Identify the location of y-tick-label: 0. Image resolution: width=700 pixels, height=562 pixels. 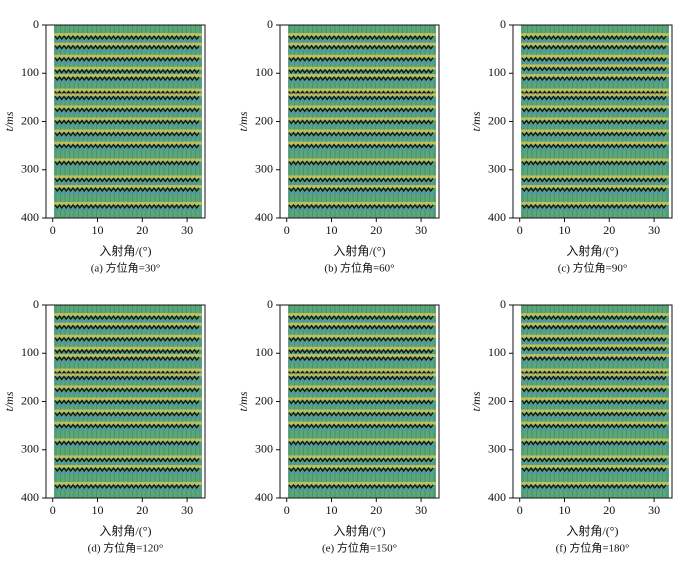
(270, 24).